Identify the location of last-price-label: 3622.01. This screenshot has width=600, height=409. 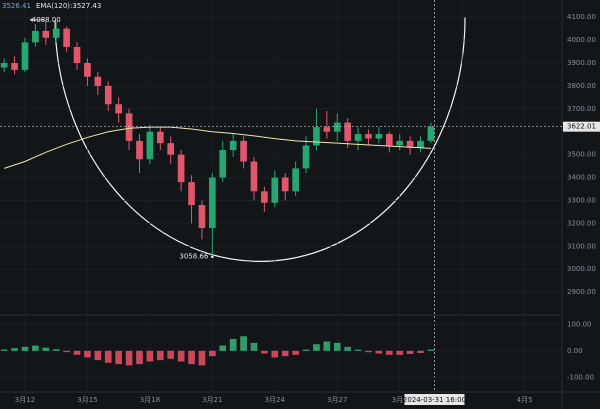
(581, 127).